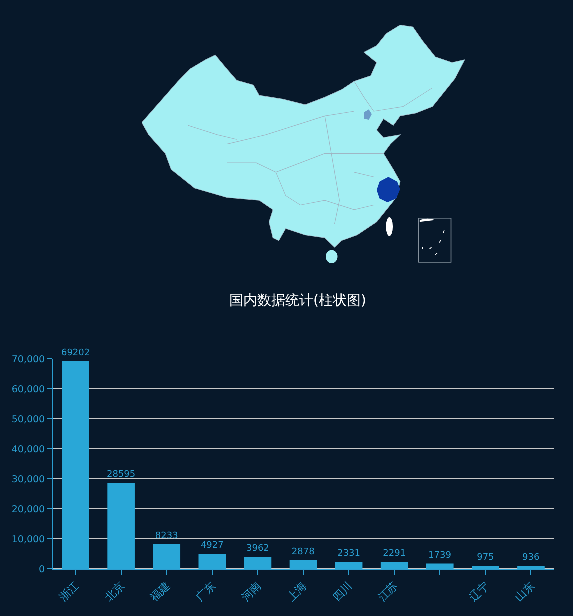 The height and width of the screenshot is (616, 573). Describe the element at coordinates (531, 558) in the screenshot. I see `data-label: 936` at that location.